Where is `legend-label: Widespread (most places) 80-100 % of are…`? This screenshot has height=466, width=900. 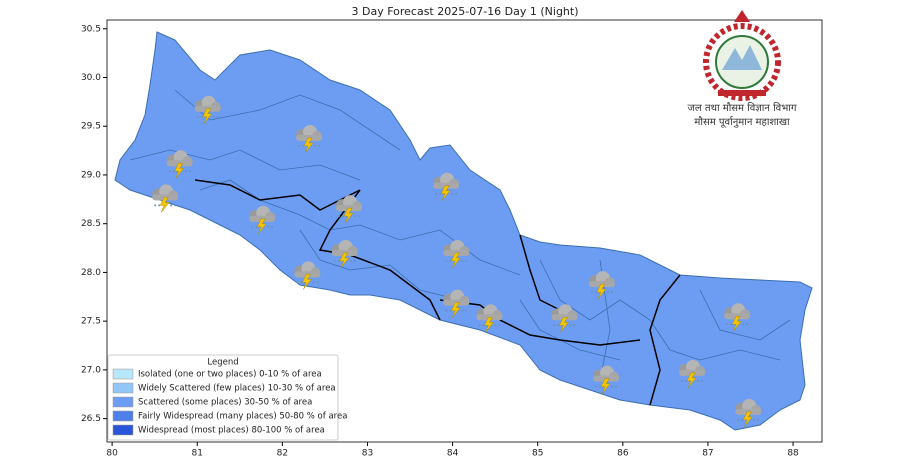
legend-label: Widespread (most places) 80-100 % of are… is located at coordinates (231, 431).